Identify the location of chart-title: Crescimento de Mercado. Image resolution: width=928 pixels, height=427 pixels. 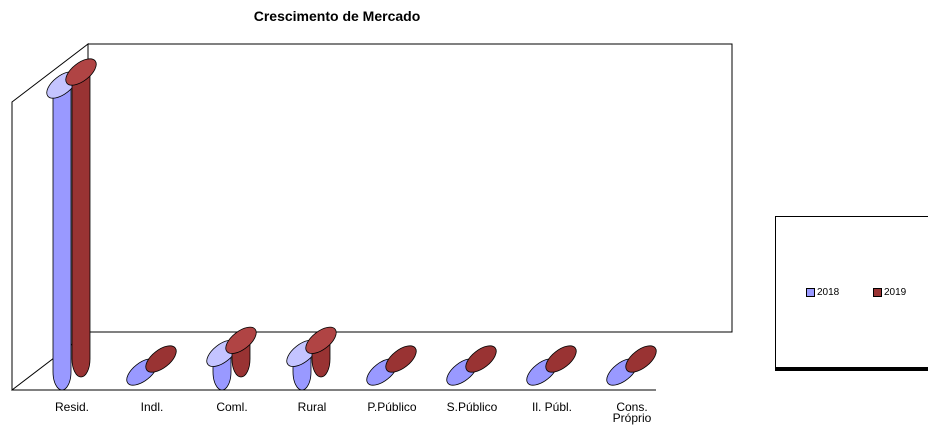
(337, 16).